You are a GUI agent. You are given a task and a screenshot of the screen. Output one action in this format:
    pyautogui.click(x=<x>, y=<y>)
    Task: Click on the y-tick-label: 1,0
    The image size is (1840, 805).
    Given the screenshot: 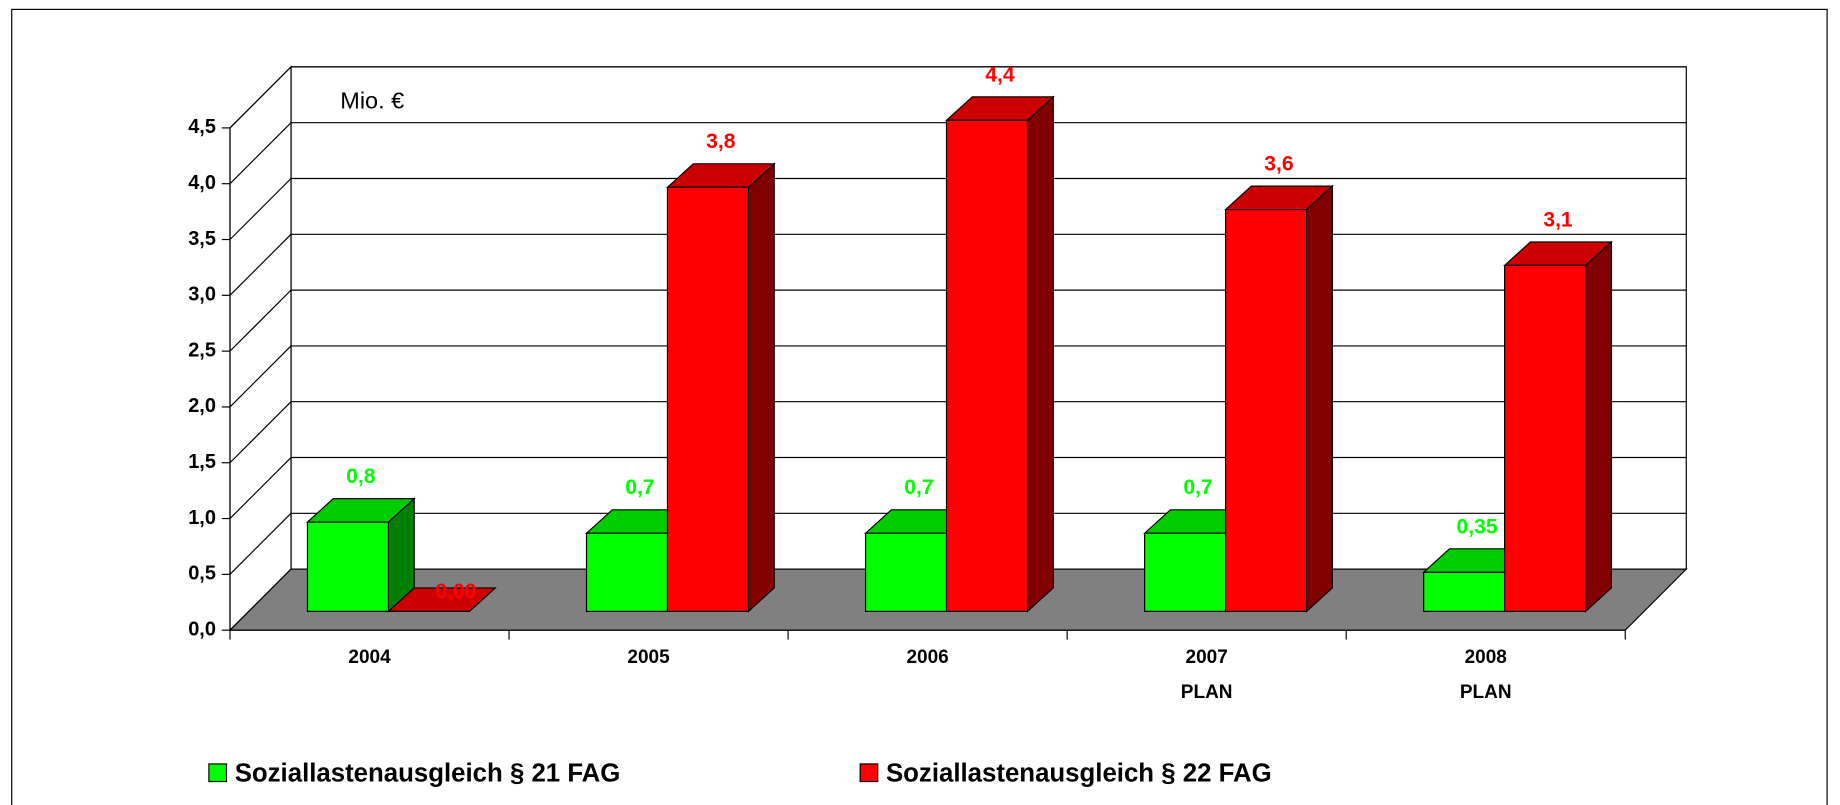 What is the action you would take?
    pyautogui.click(x=202, y=518)
    